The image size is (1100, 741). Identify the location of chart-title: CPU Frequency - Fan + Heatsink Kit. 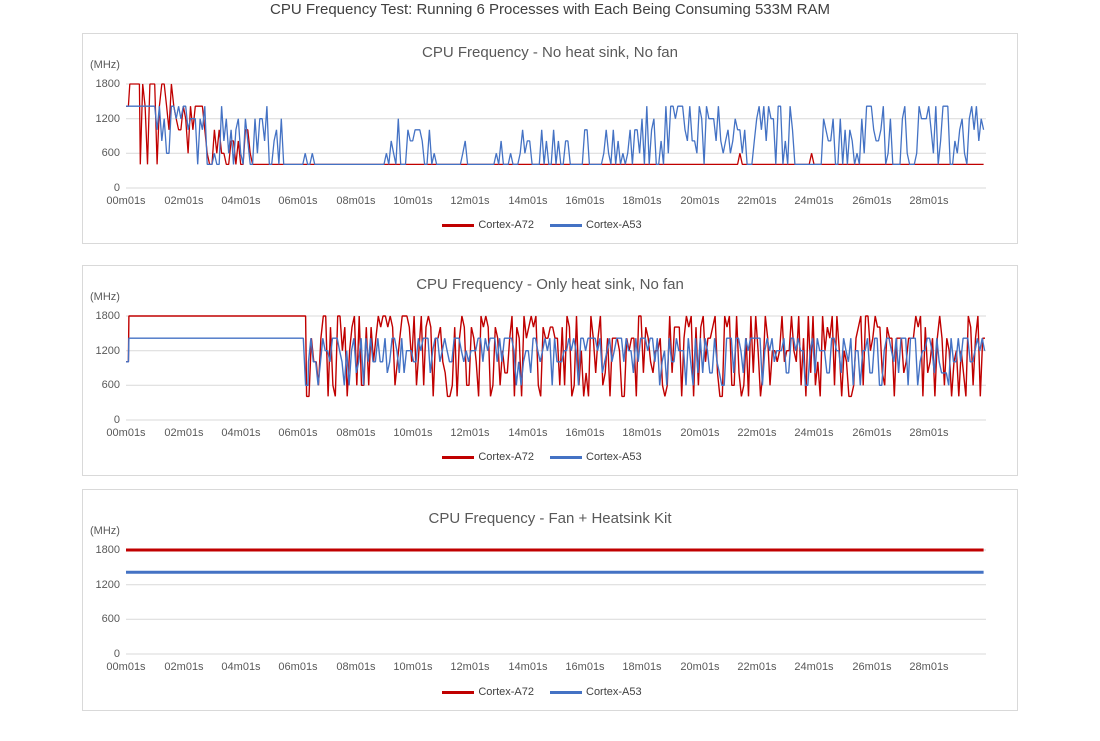
(550, 518).